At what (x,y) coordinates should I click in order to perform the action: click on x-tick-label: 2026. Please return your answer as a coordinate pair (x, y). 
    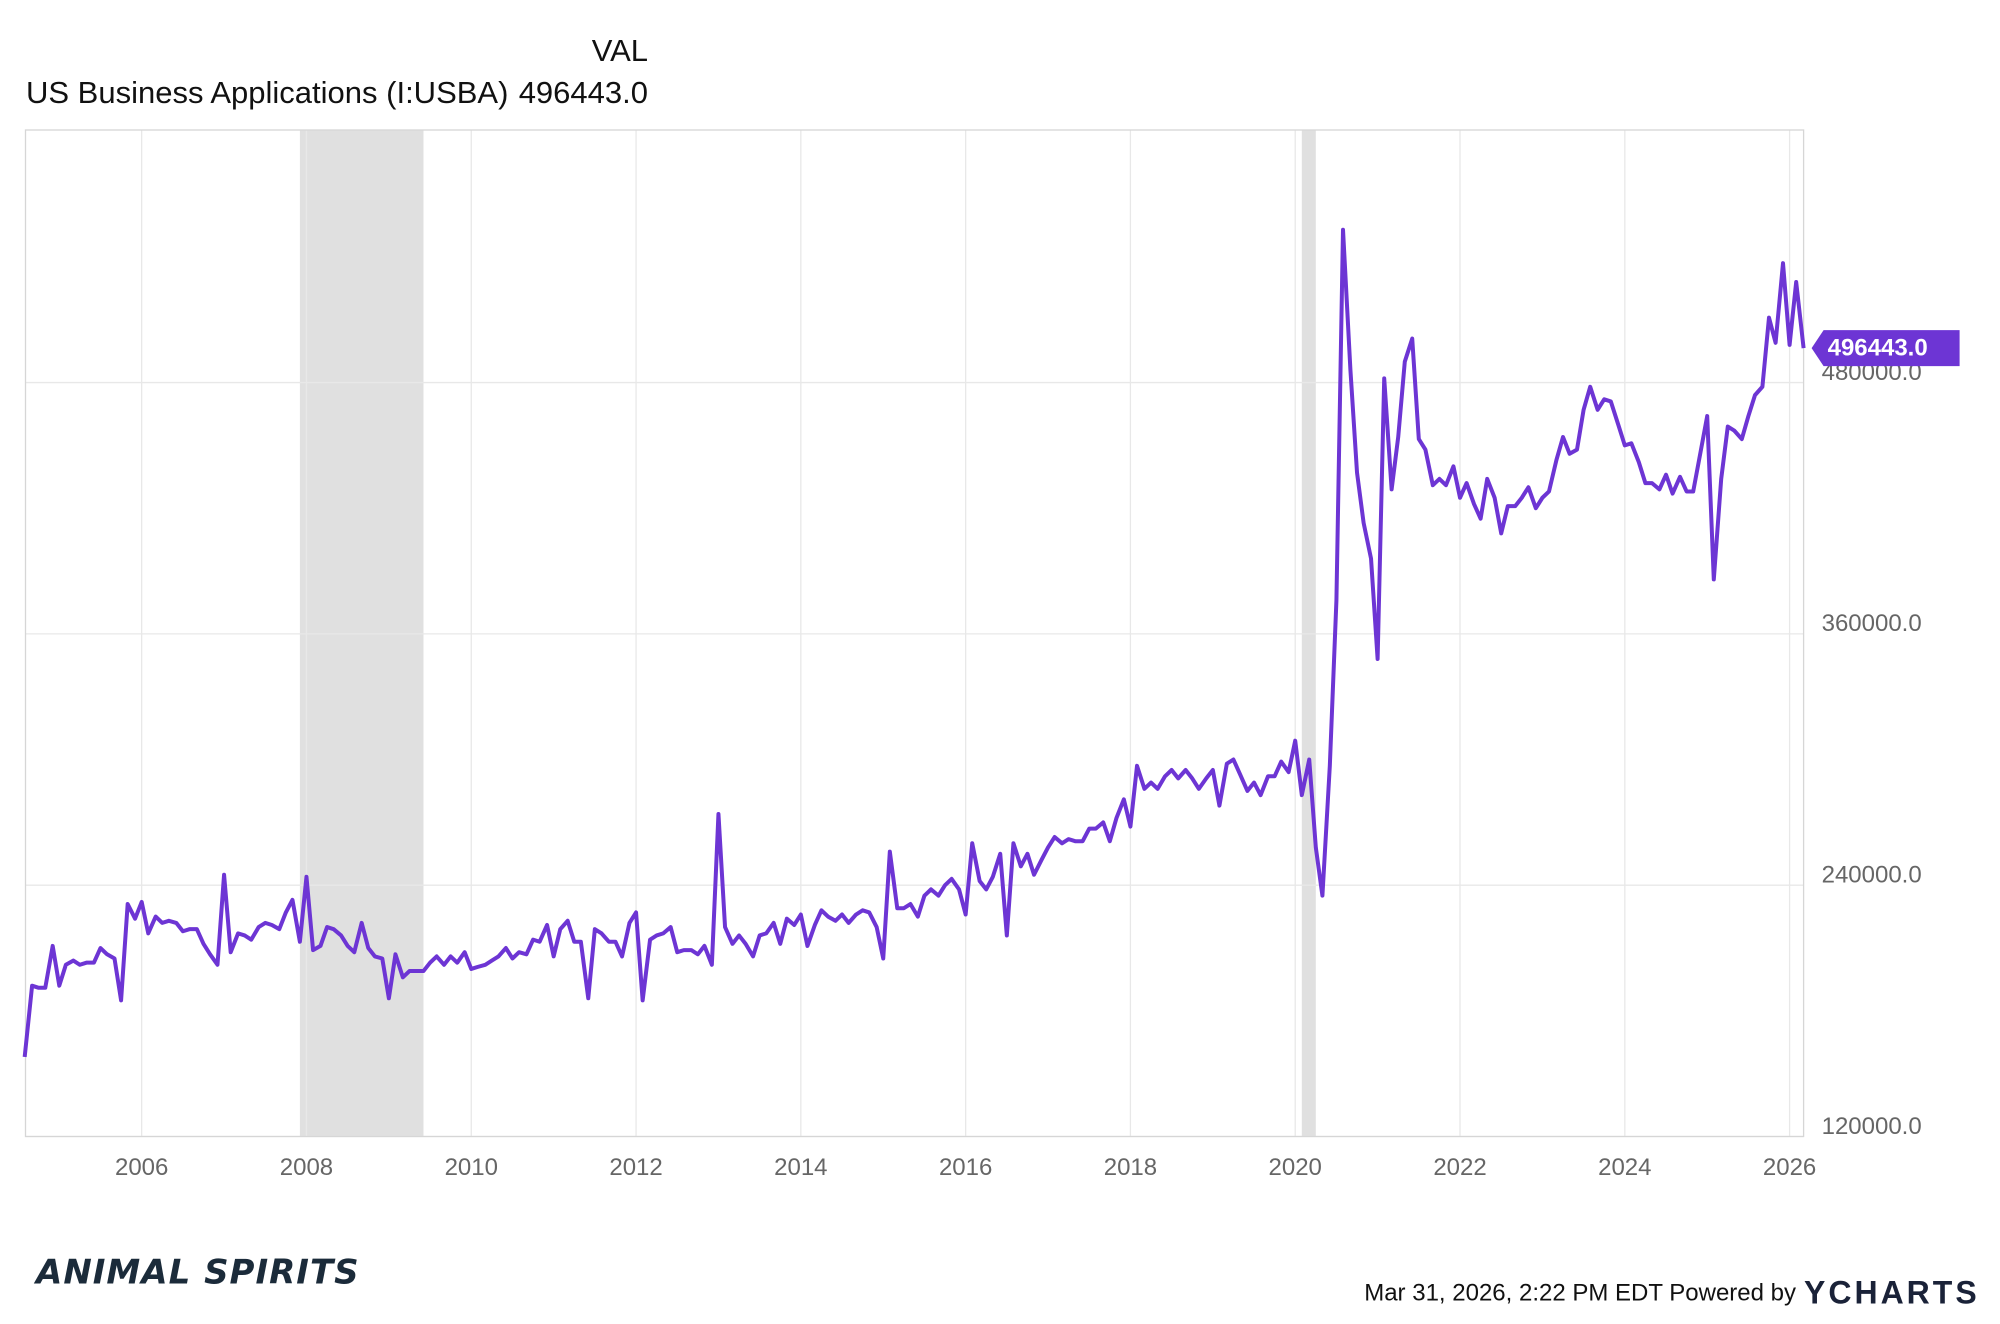
    Looking at the image, I should click on (1789, 1167).